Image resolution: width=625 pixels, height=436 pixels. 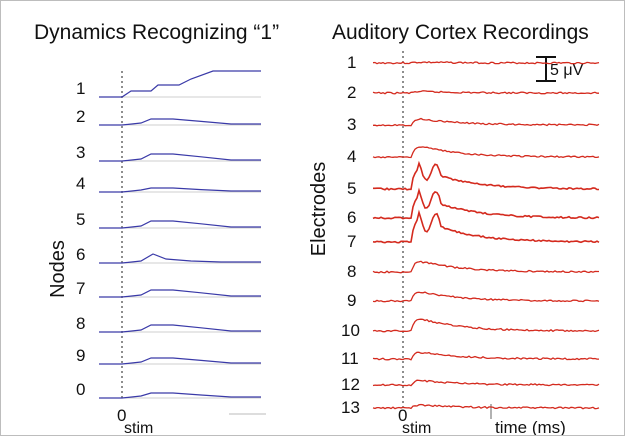 What do you see at coordinates (80, 88) in the screenshot?
I see `node-label: 1` at bounding box center [80, 88].